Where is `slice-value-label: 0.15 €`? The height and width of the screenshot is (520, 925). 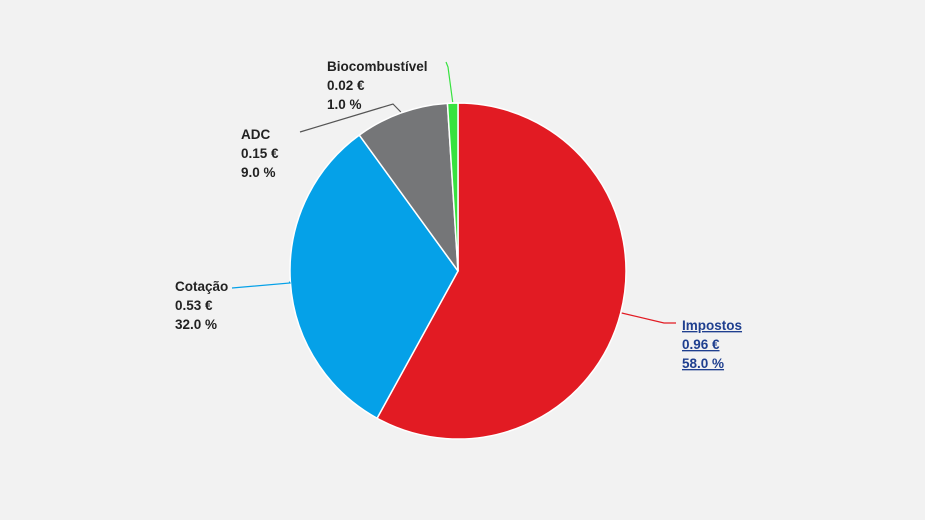
slice-value-label: 0.15 € is located at coordinates (260, 153).